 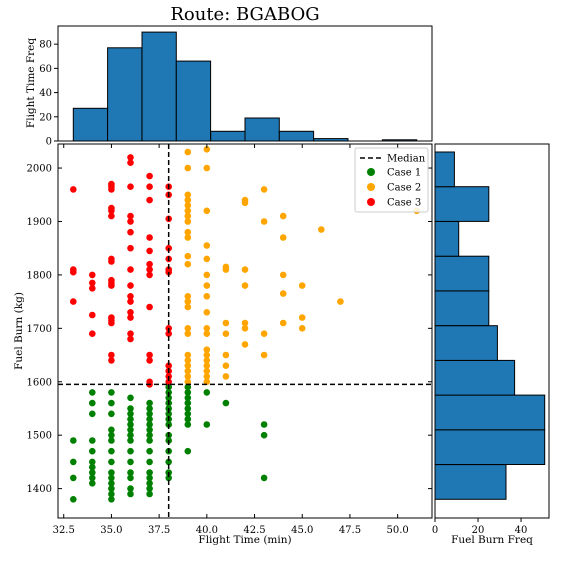 I want to click on main-y-tick-label: 1600, so click(x=39, y=382).